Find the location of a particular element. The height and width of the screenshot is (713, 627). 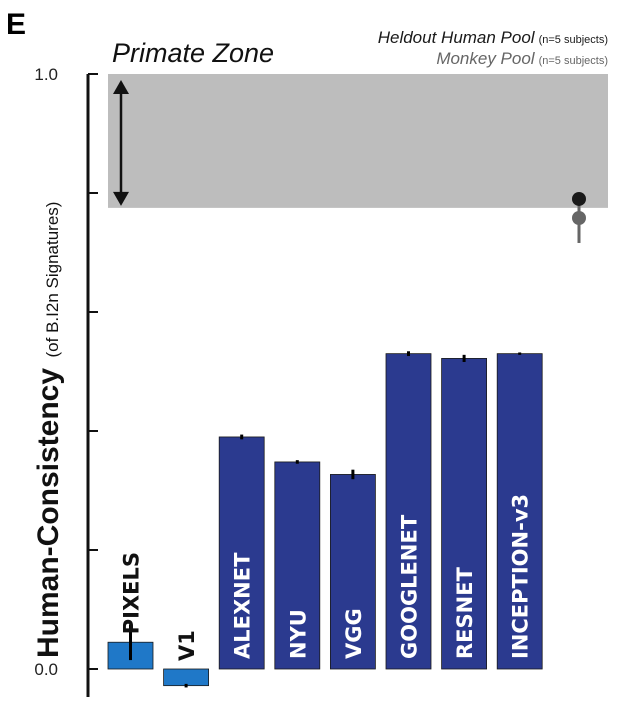

bar-label: ALEXNET is located at coordinates (243, 605).